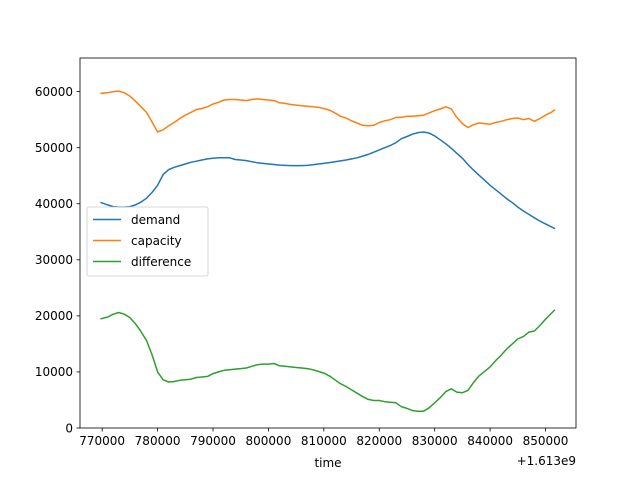  I want to click on y-tick-label: 60000, so click(54, 92).